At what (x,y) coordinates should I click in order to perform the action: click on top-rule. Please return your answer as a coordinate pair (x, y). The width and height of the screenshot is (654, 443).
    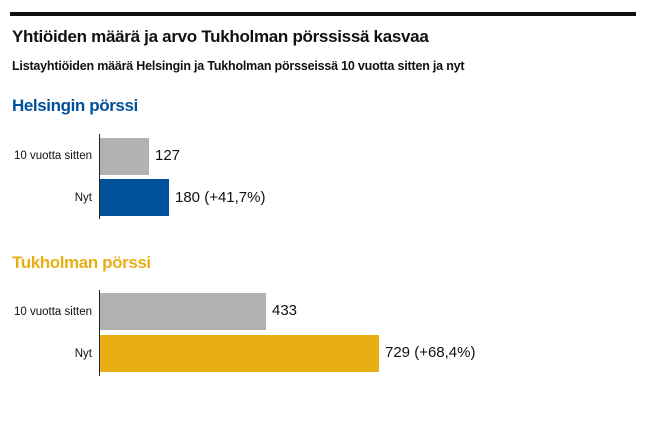
    Looking at the image, I should click on (323, 14).